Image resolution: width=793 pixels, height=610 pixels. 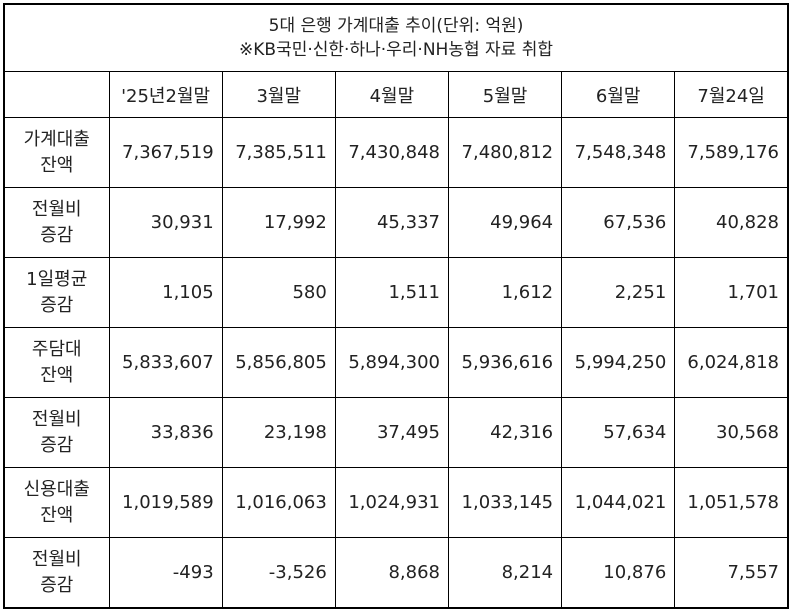 What do you see at coordinates (731, 502) in the screenshot?
I see `value-cell: 1,051,578` at bounding box center [731, 502].